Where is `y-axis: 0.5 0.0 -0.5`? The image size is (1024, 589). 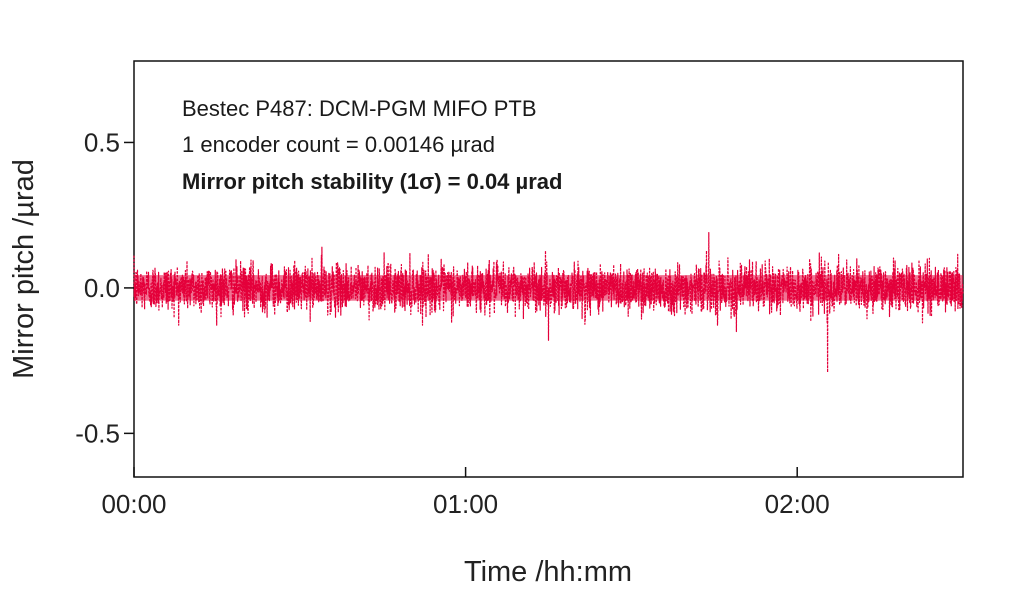 y-axis: 0.5 0.0 -0.5 is located at coordinates (104, 287).